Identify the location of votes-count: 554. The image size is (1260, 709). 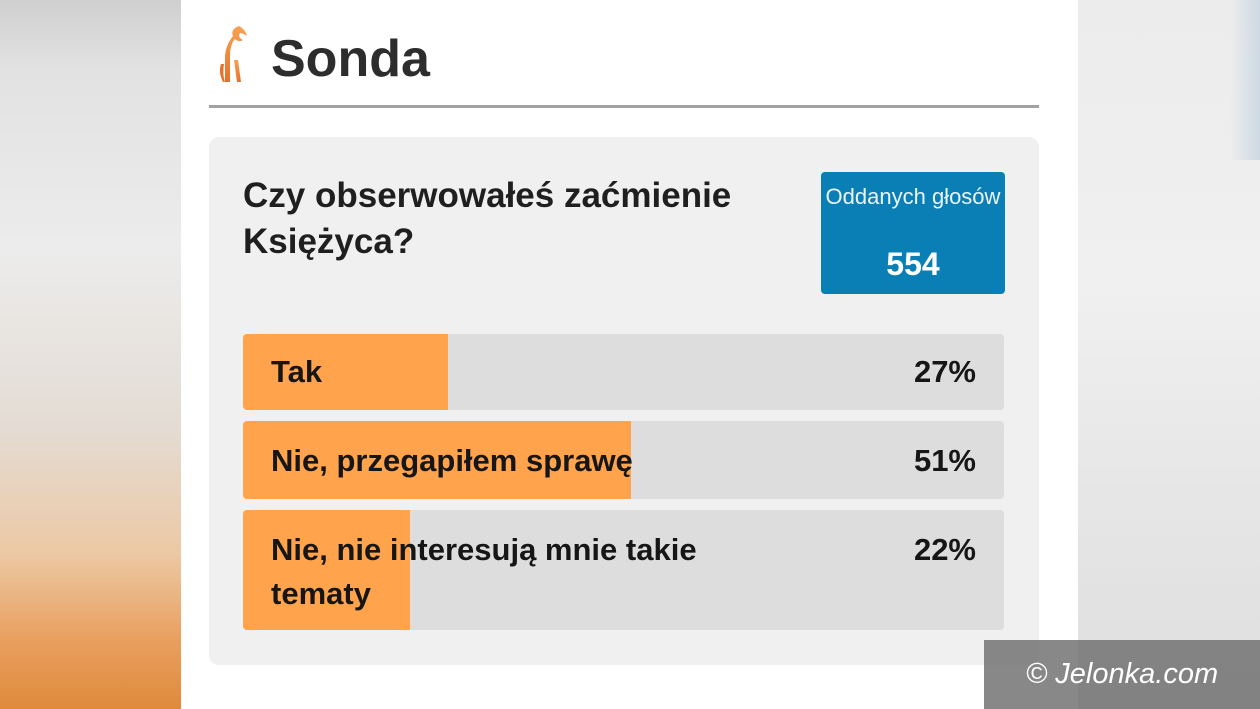
(913, 264).